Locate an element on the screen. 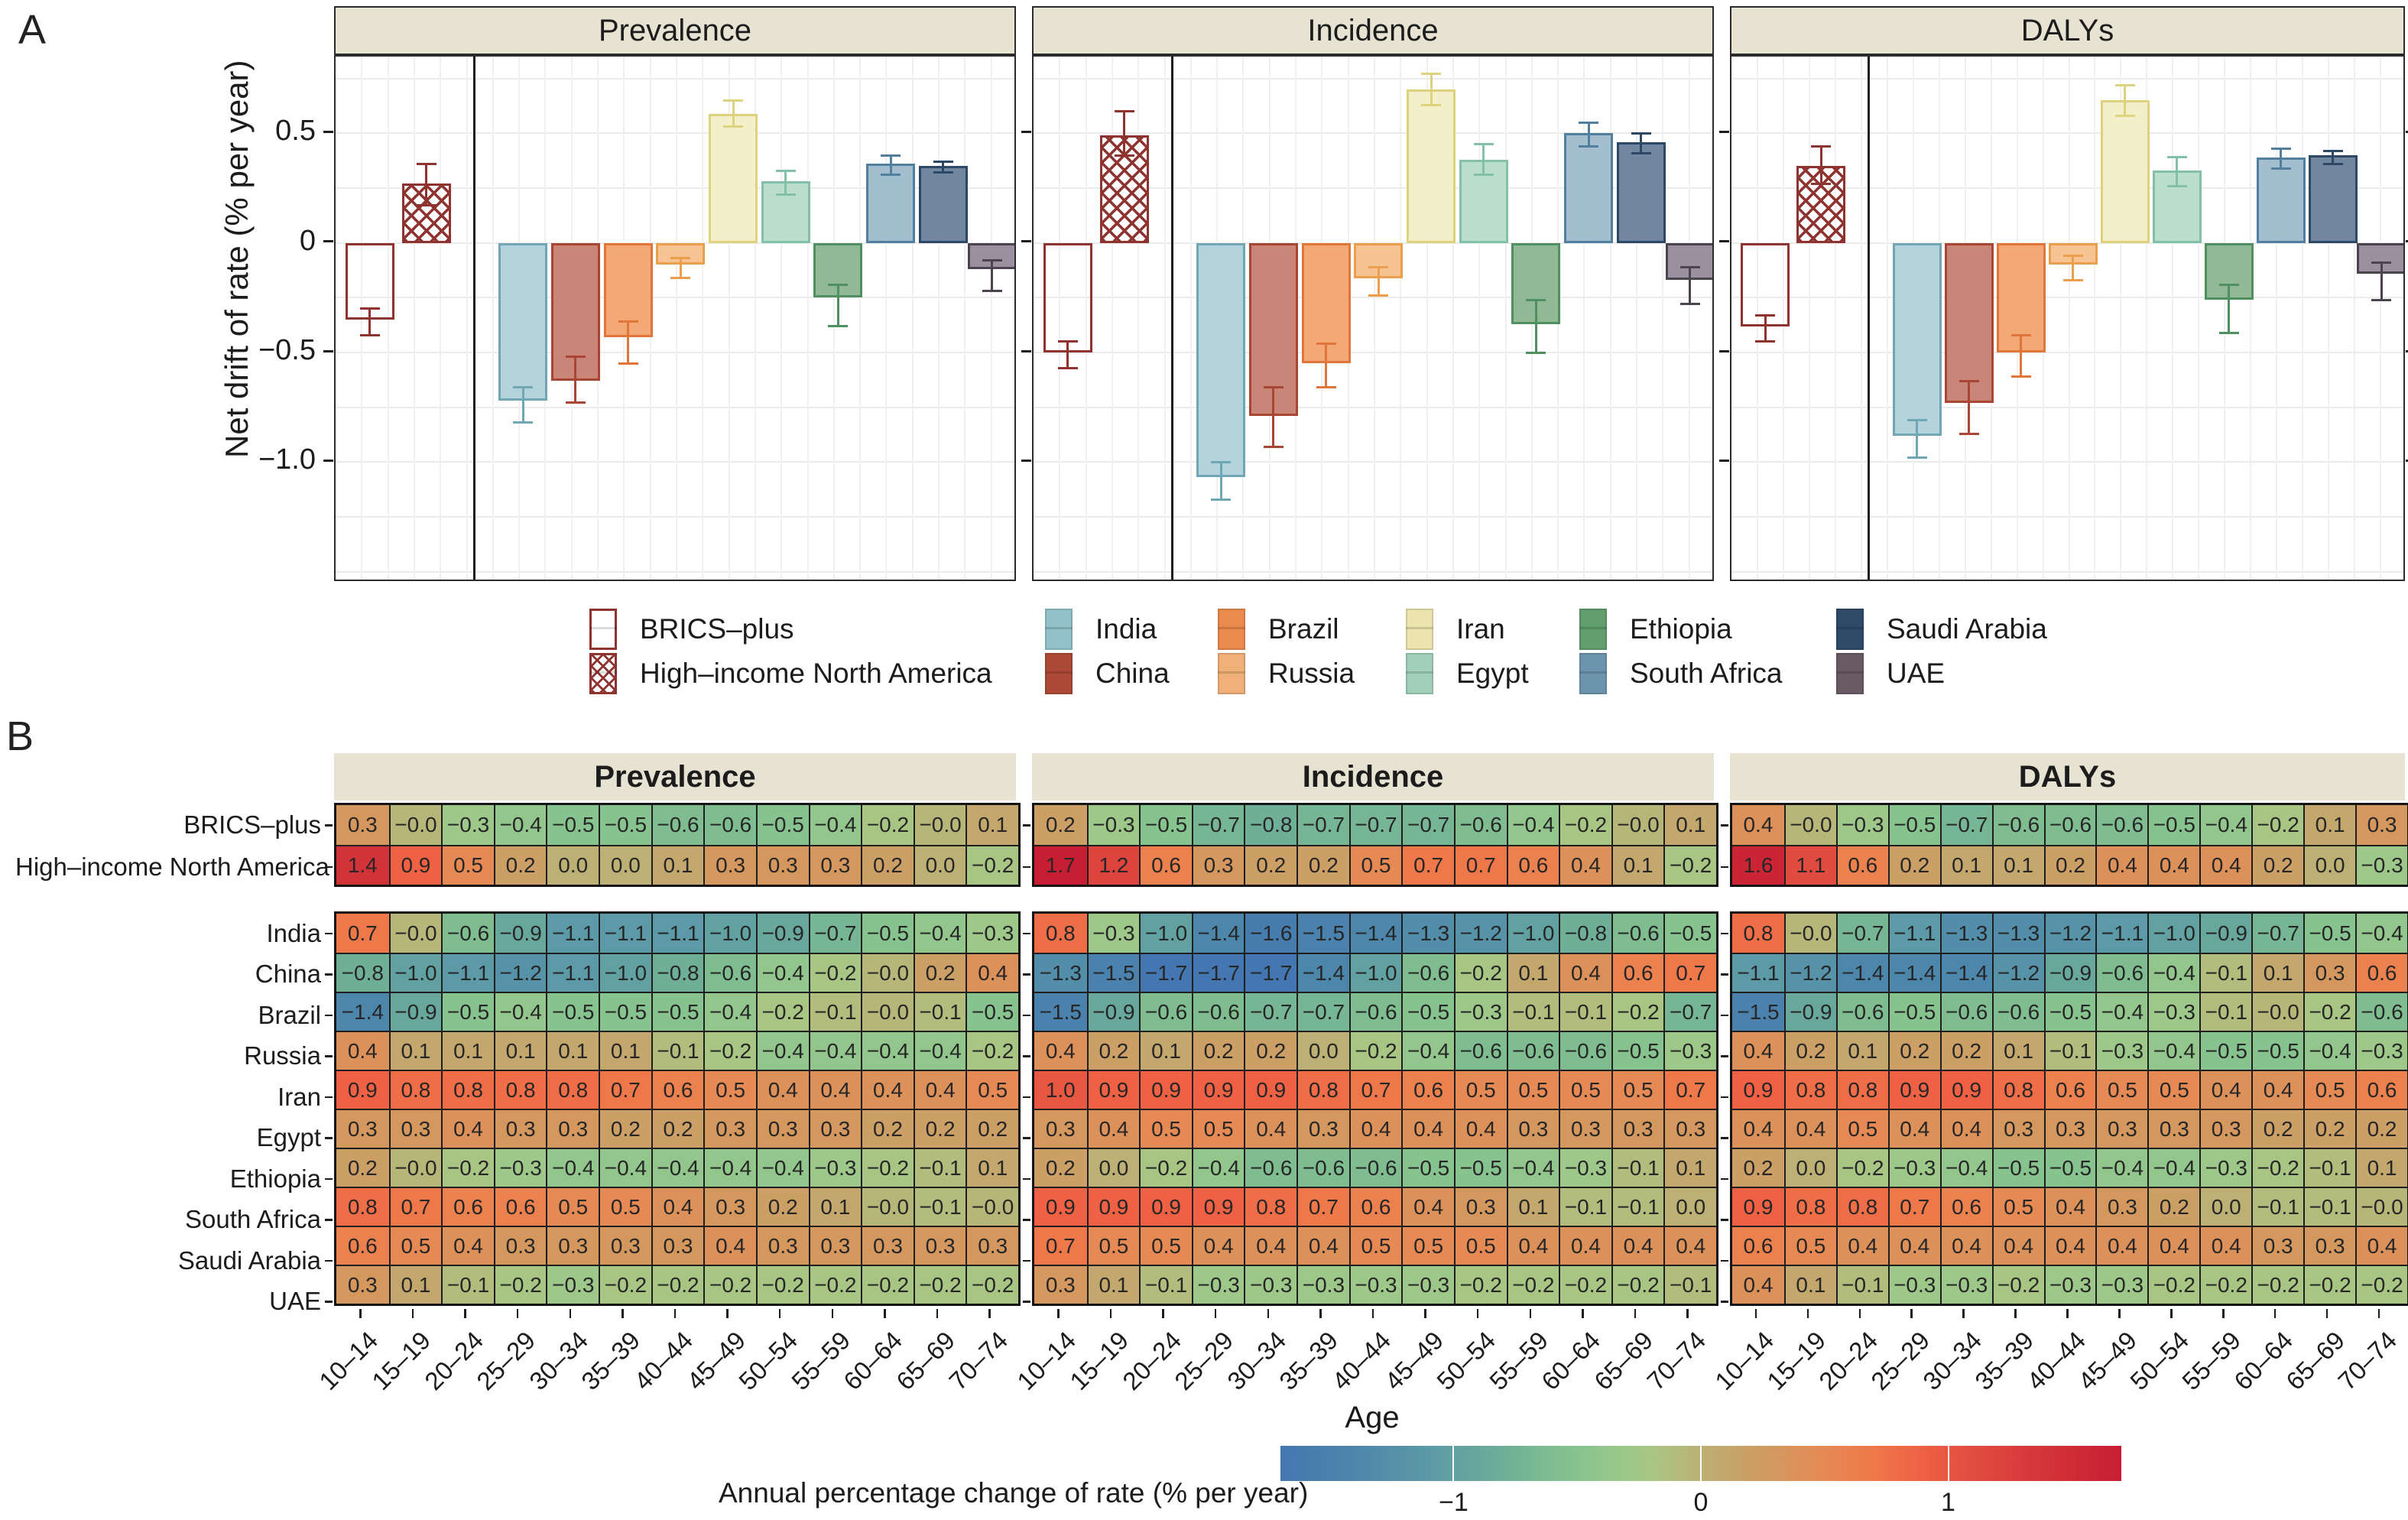 The width and height of the screenshot is (2408, 1520). heatmap-cell-prevalence-high-income-north-america-60-64: 0.2 is located at coordinates (888, 865).